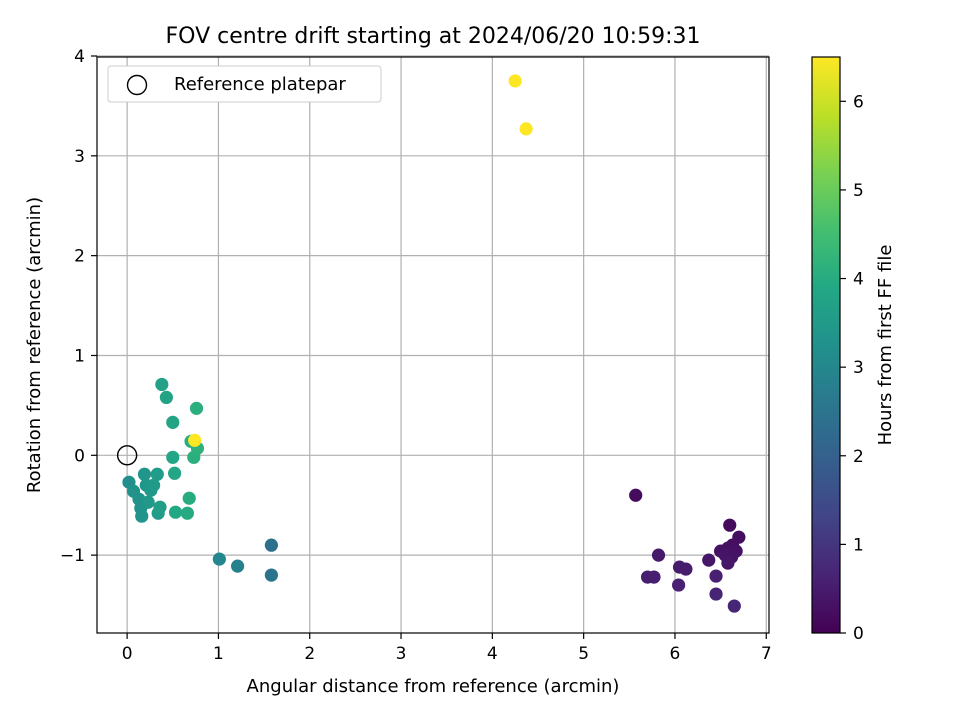 The height and width of the screenshot is (720, 960). What do you see at coordinates (858, 102) in the screenshot?
I see `colorbar-tick-label: 6` at bounding box center [858, 102].